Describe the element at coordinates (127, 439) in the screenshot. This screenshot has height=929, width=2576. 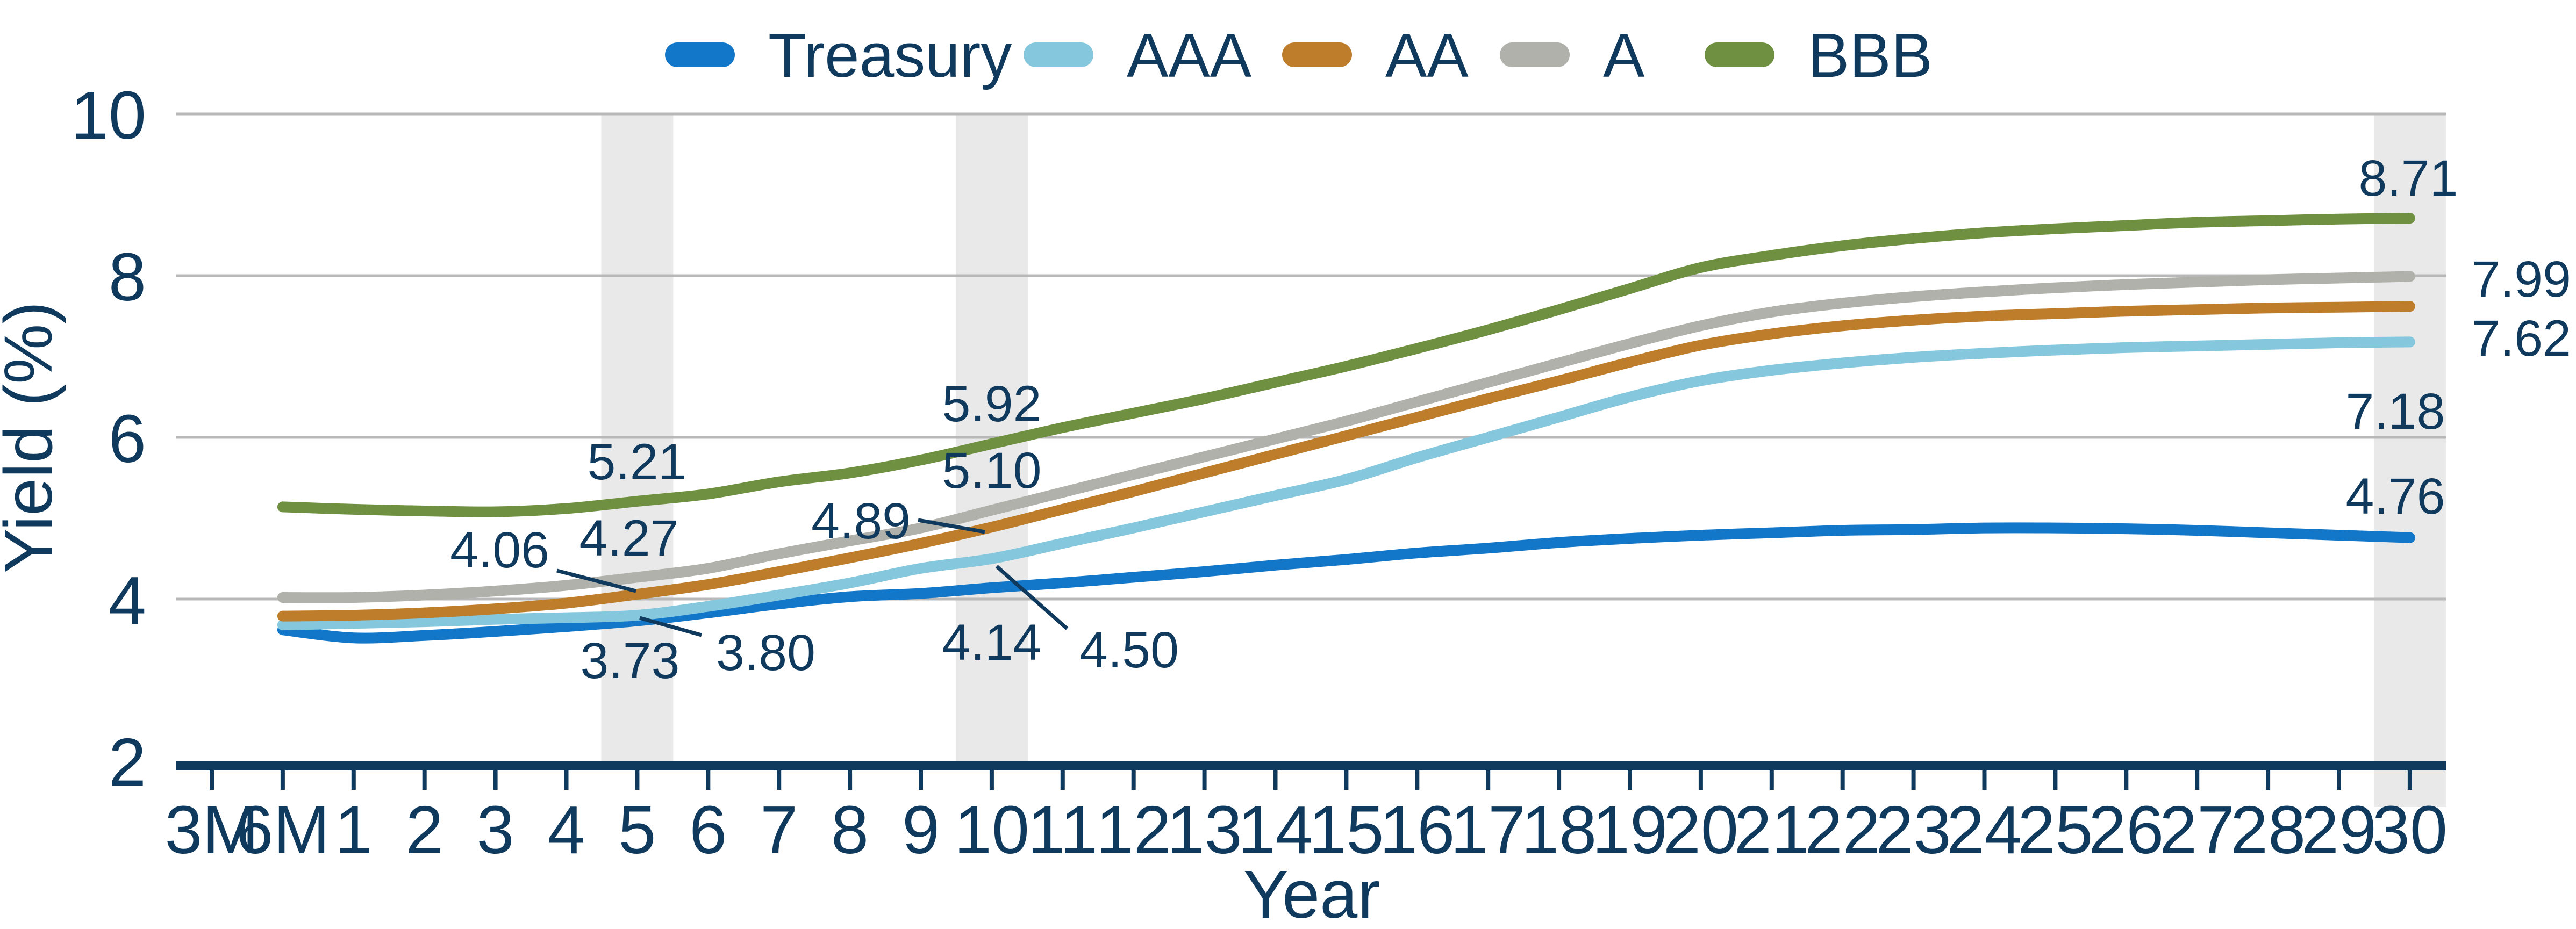
I see `y-tick-label-6: 6` at that location.